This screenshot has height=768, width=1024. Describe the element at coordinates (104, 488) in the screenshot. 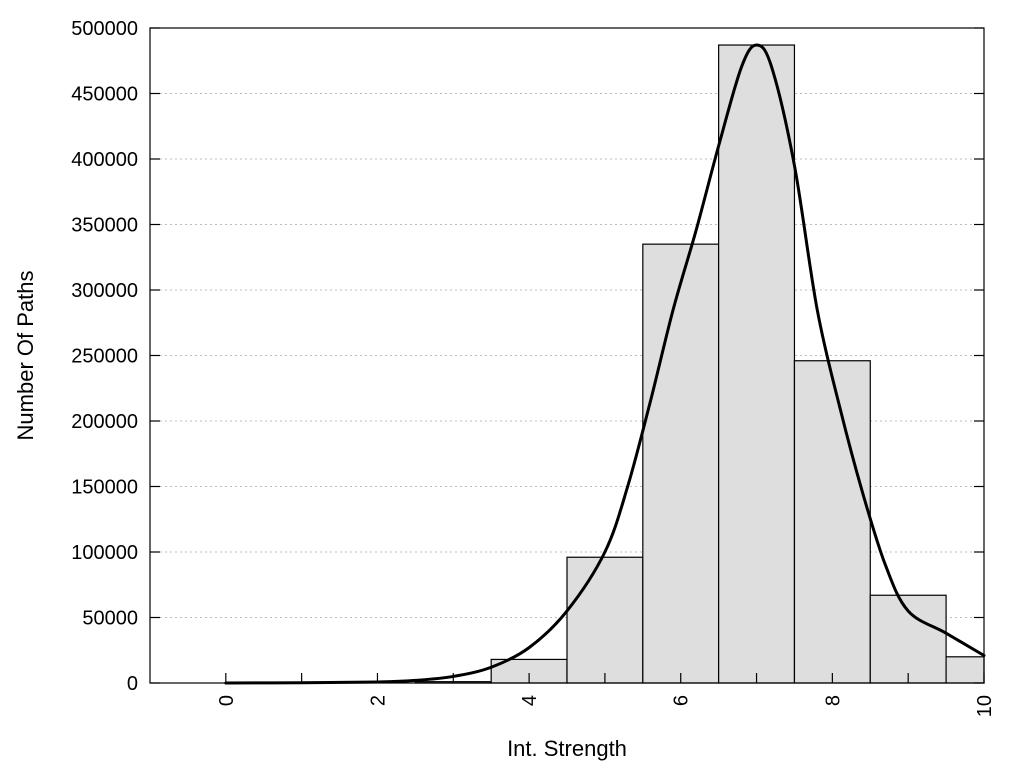

I see `y-tick-label: 150000` at that location.